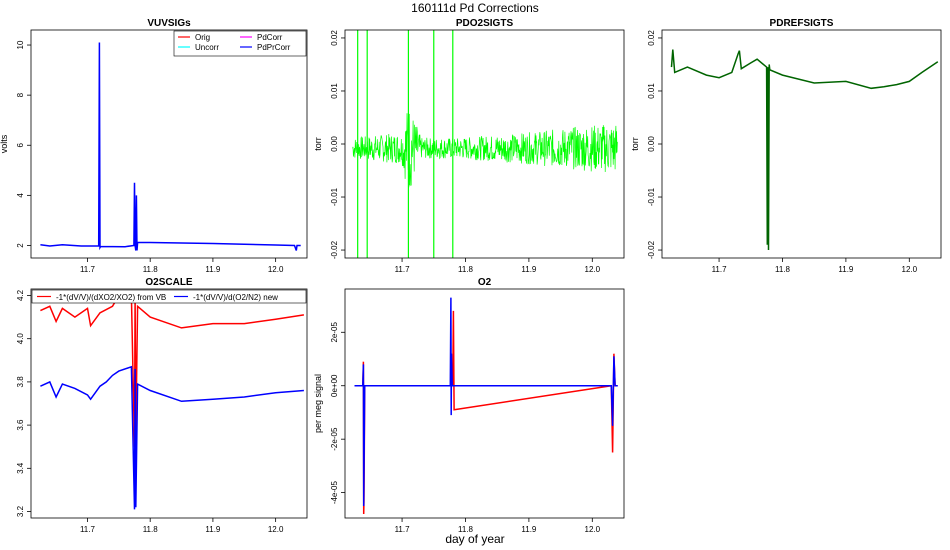 The image size is (950, 550). Describe the element at coordinates (334, 493) in the screenshot. I see `y-tick-label: -4e-05` at that location.